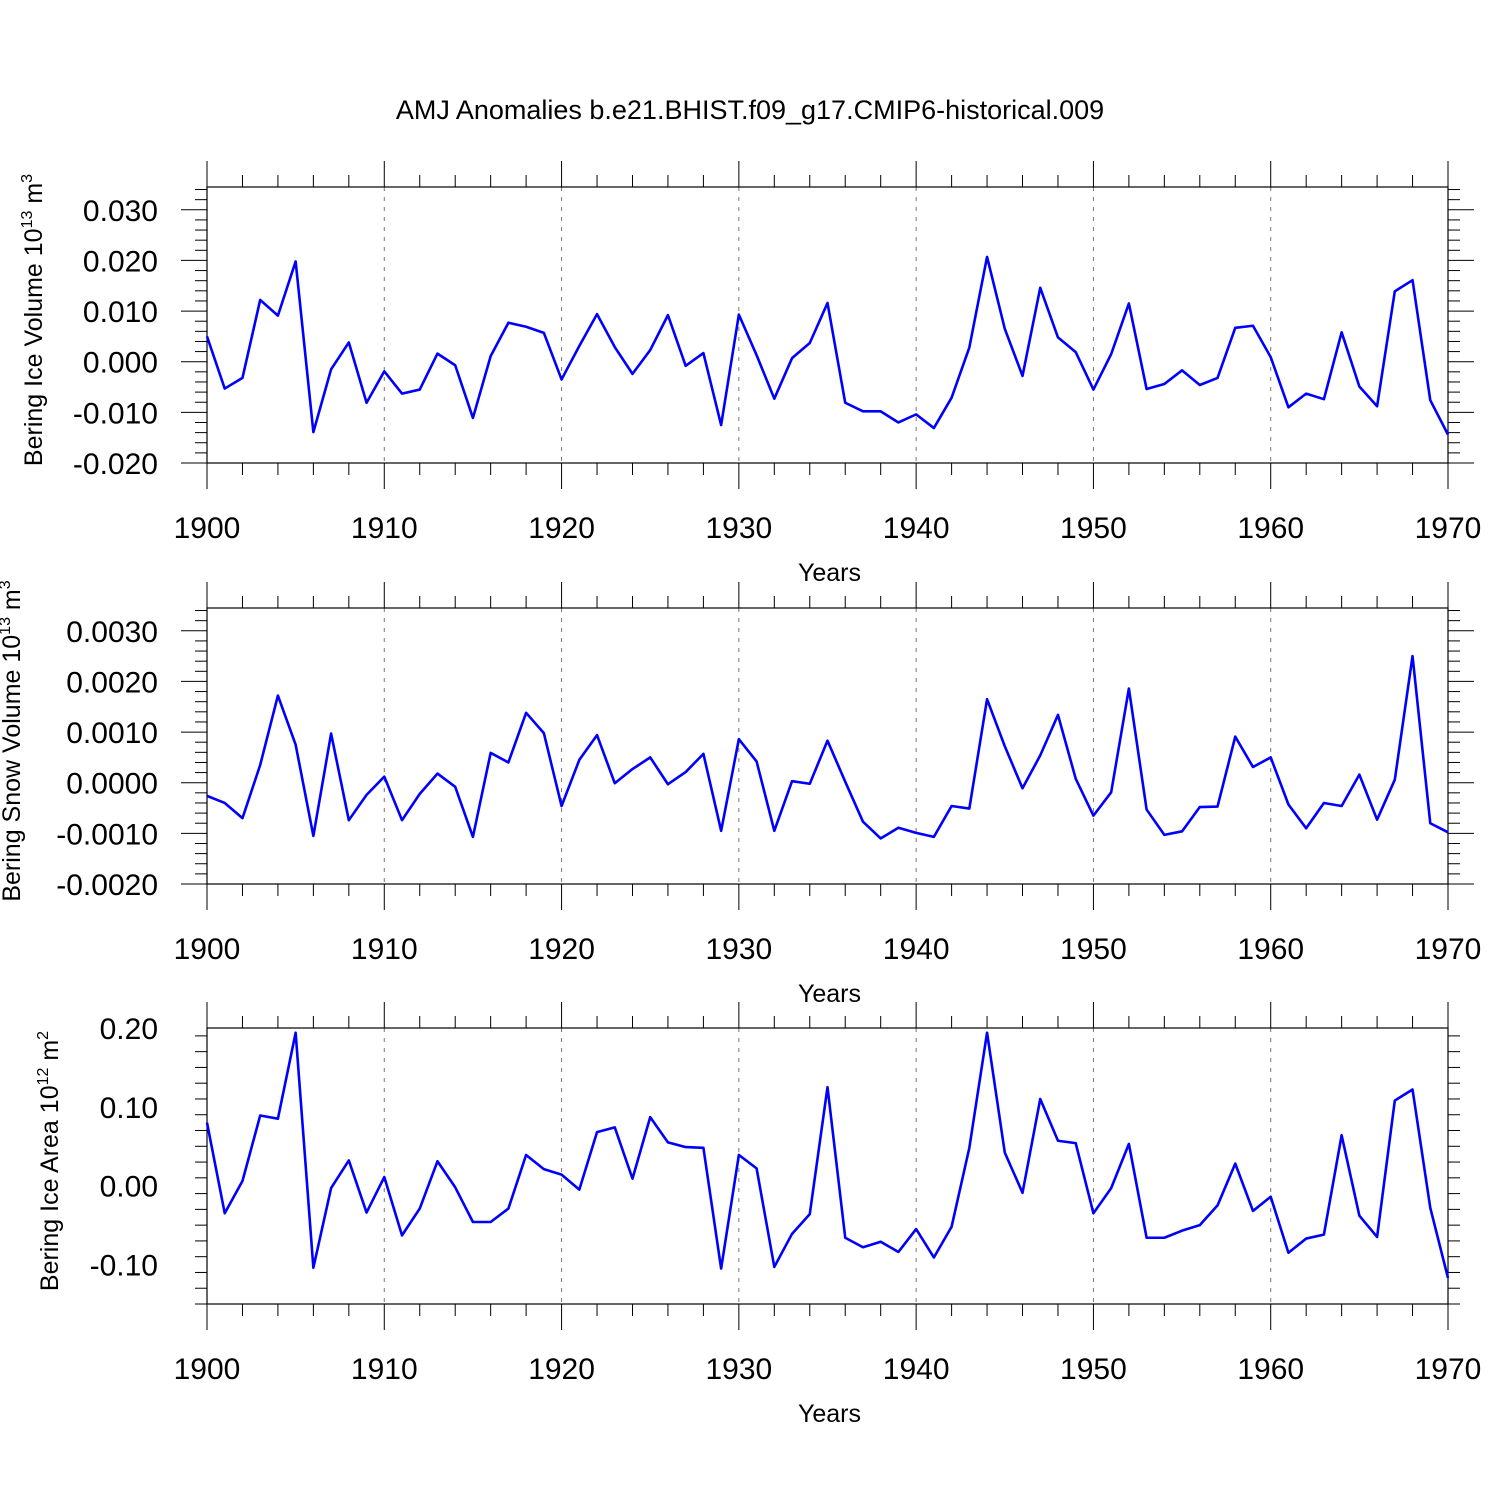 The image size is (1500, 1500). Describe the element at coordinates (112, 682) in the screenshot. I see `y-tick-label: 0.0020` at that location.